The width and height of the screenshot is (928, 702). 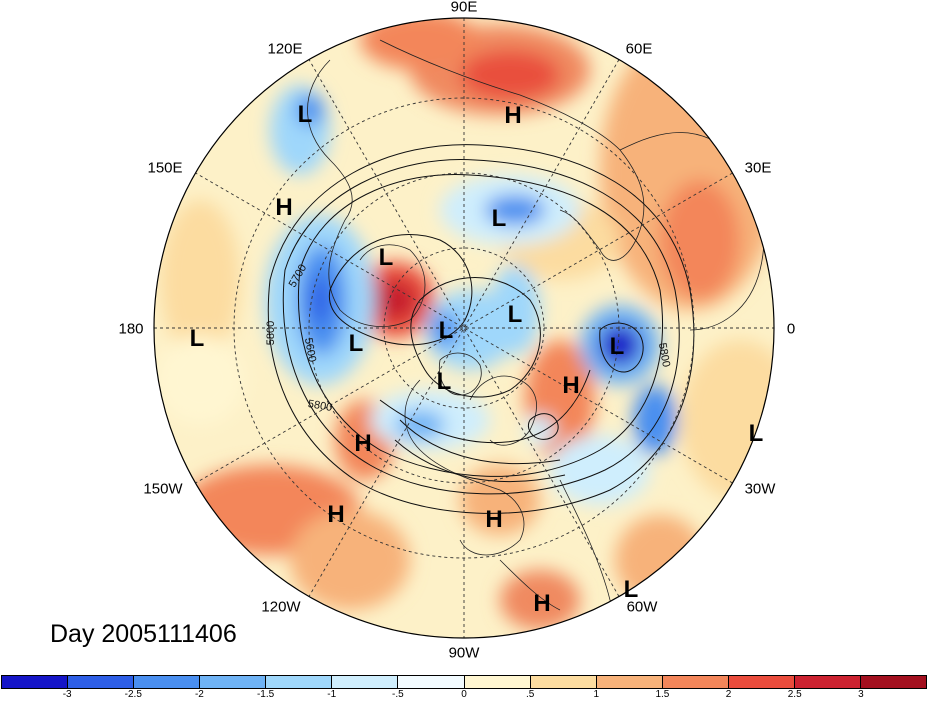 I want to click on colorbar-tick-label: 0, so click(x=464, y=694).